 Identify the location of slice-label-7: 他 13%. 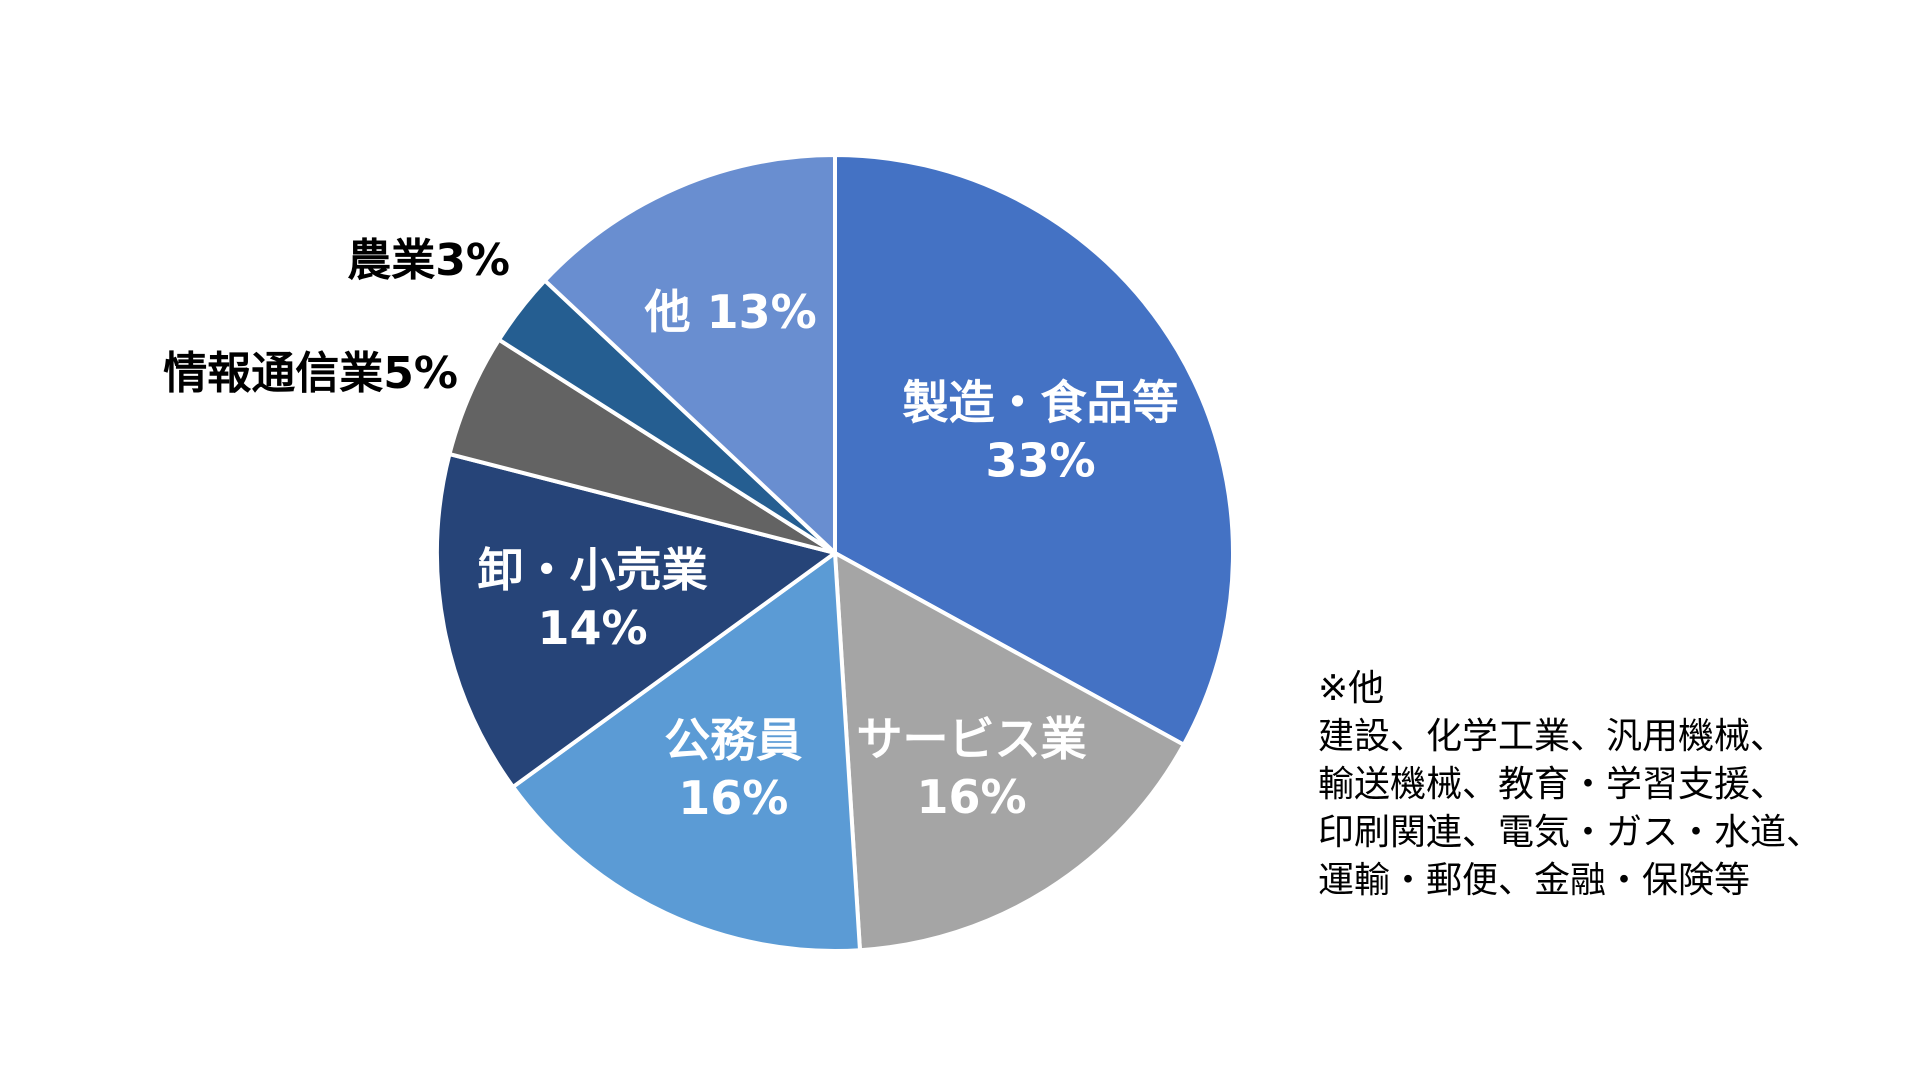
(730, 312).